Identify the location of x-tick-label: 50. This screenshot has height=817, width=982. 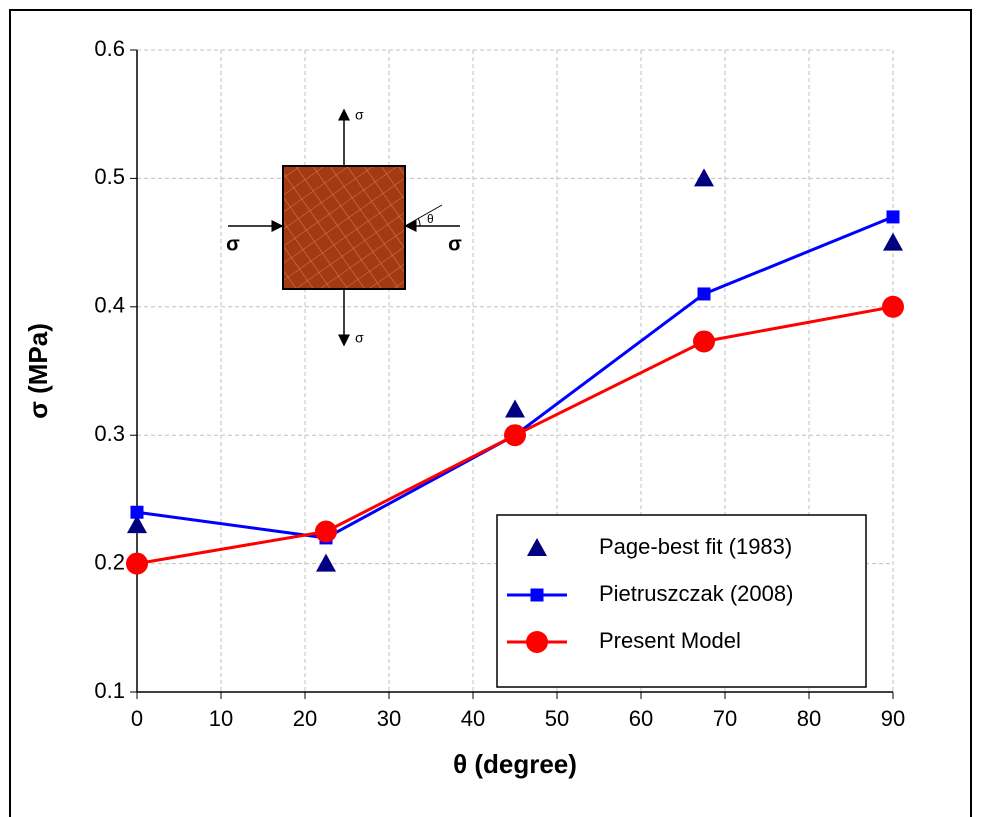
(557, 718).